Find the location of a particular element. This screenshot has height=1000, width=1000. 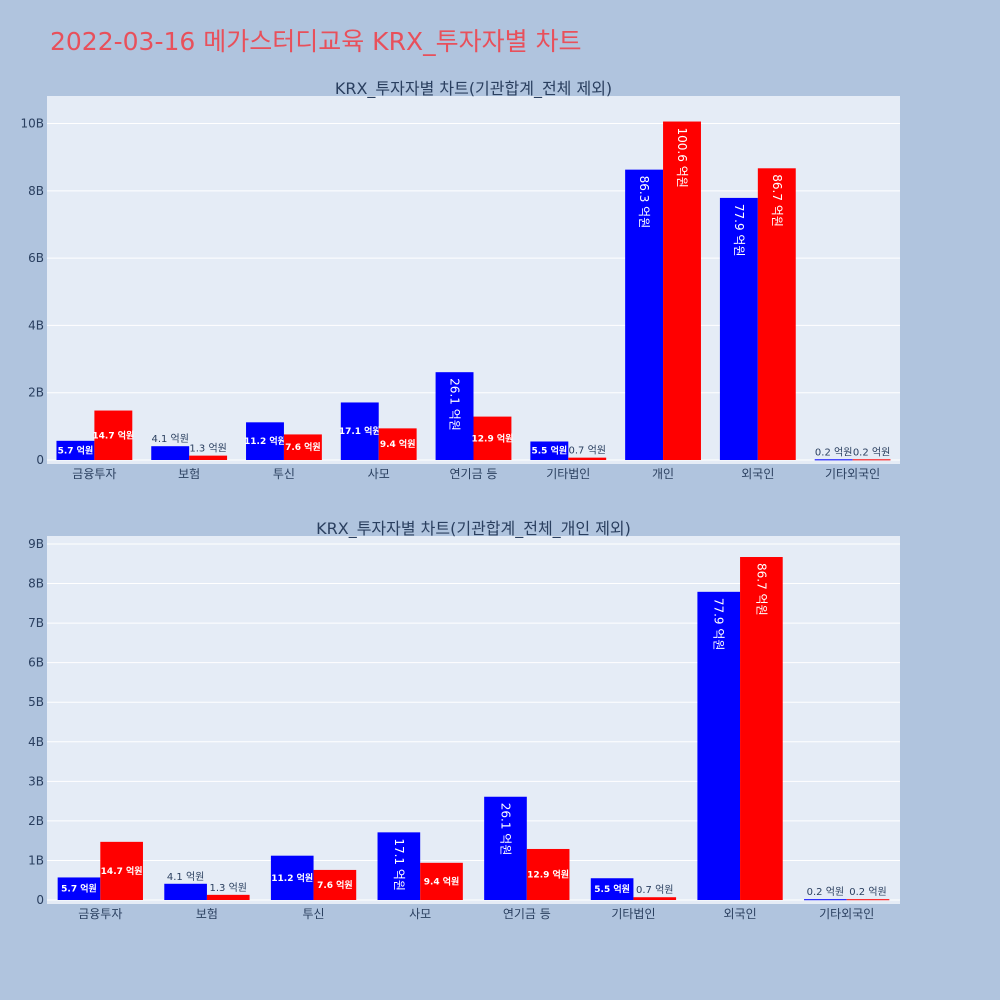

y-tick-label: 5B is located at coordinates (36, 702).